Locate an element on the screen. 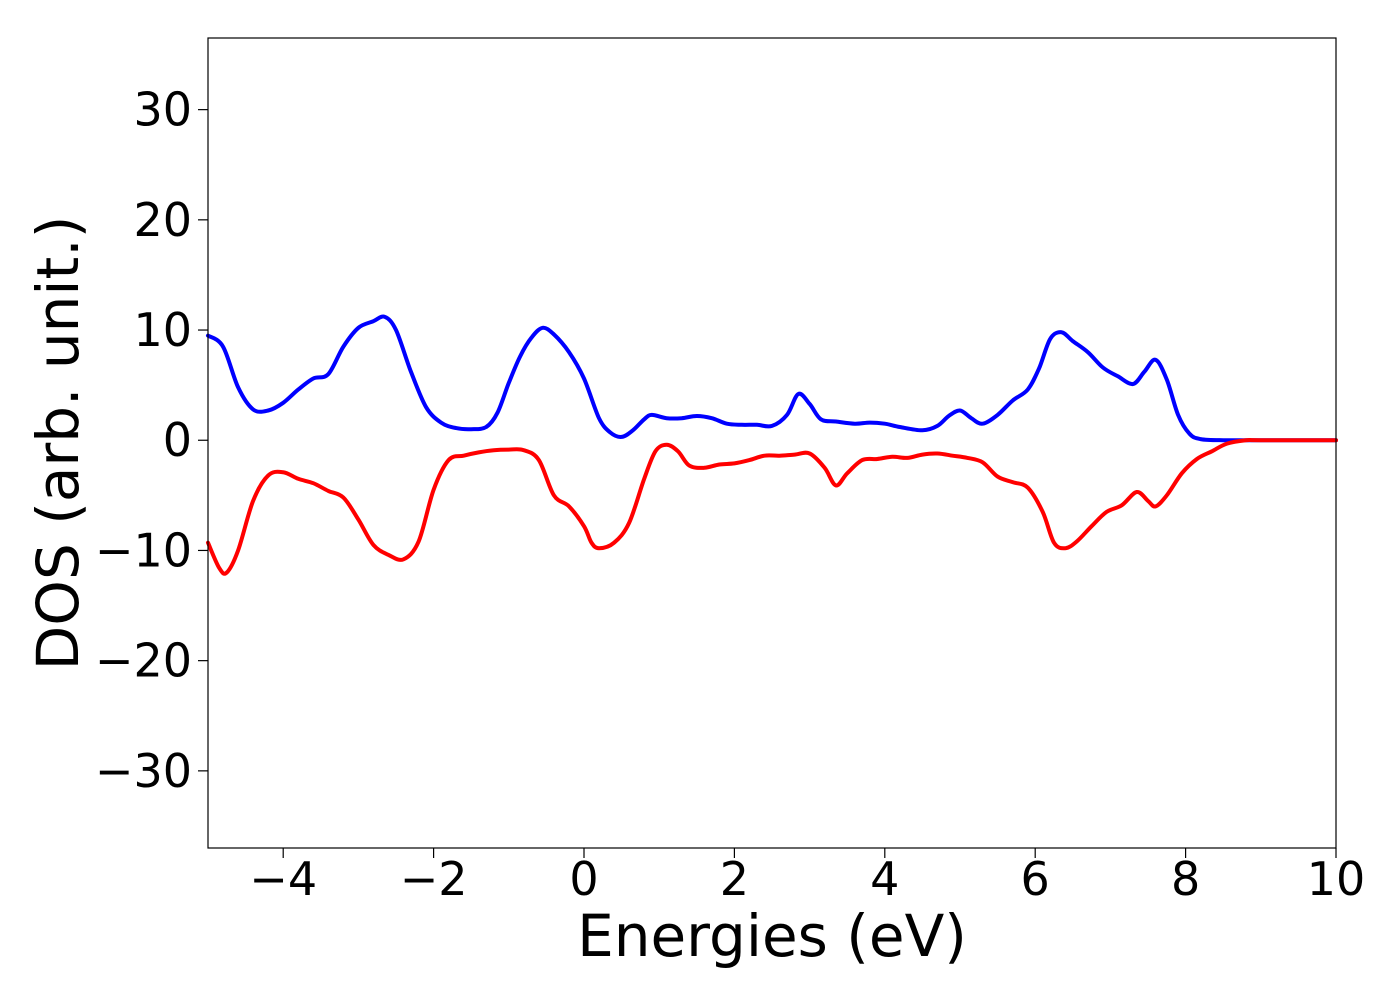 The image size is (1400, 1000). y-axis-label: DOS (arb. unit.) is located at coordinates (58, 443).